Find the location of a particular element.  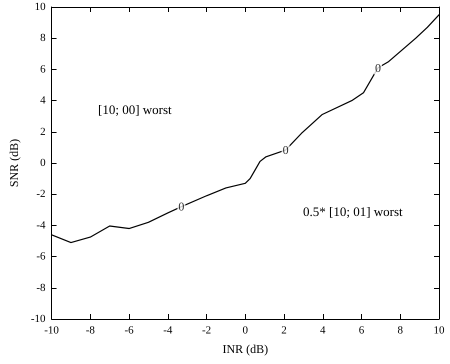

x-tick-label: 10 is located at coordinates (439, 330).